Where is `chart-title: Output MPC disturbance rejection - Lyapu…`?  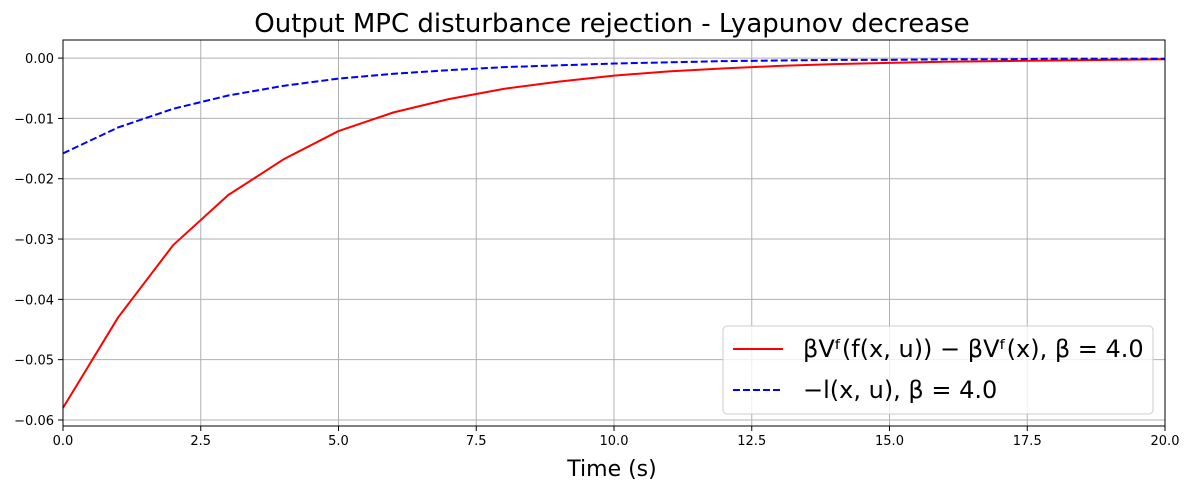 chart-title: Output MPC disturbance rejection - Lyapu… is located at coordinates (611, 24).